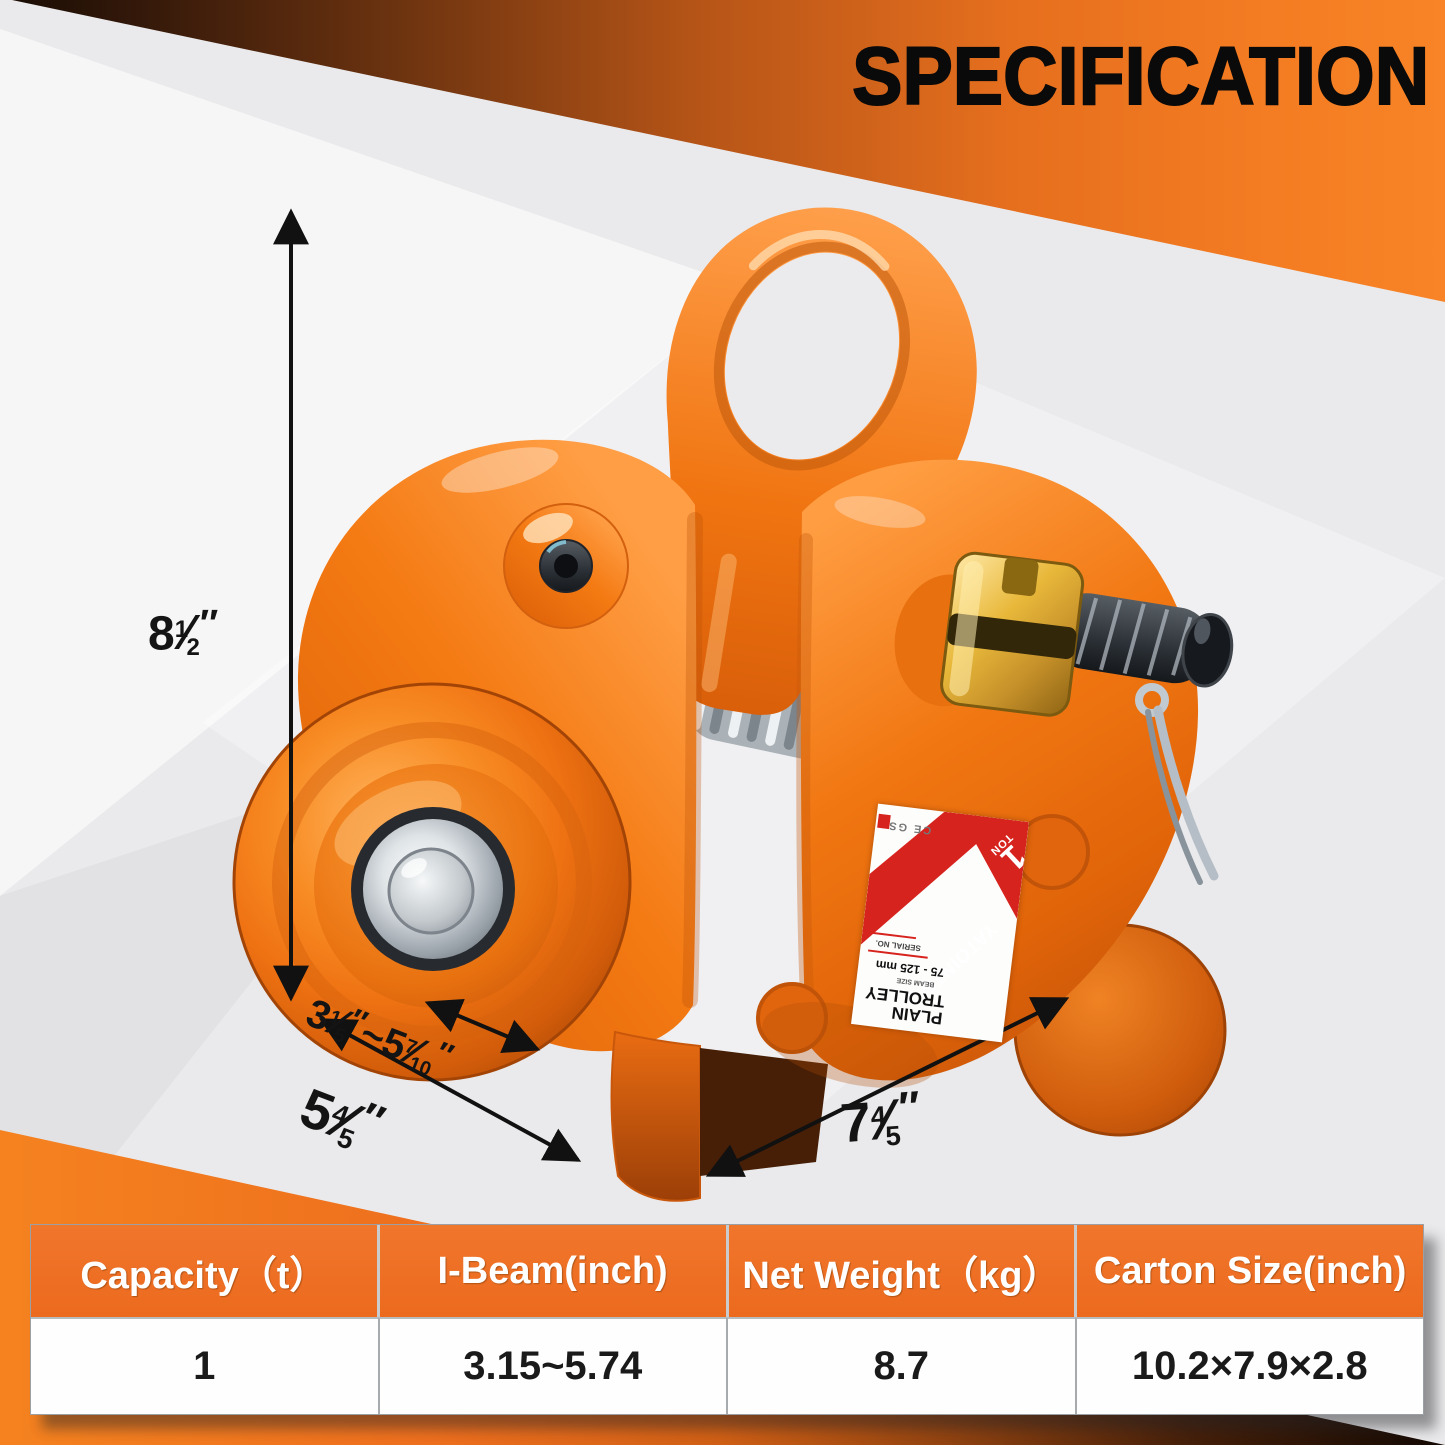 The height and width of the screenshot is (1445, 1445). Describe the element at coordinates (1177, 784) in the screenshot. I see `cotter-pin` at that location.